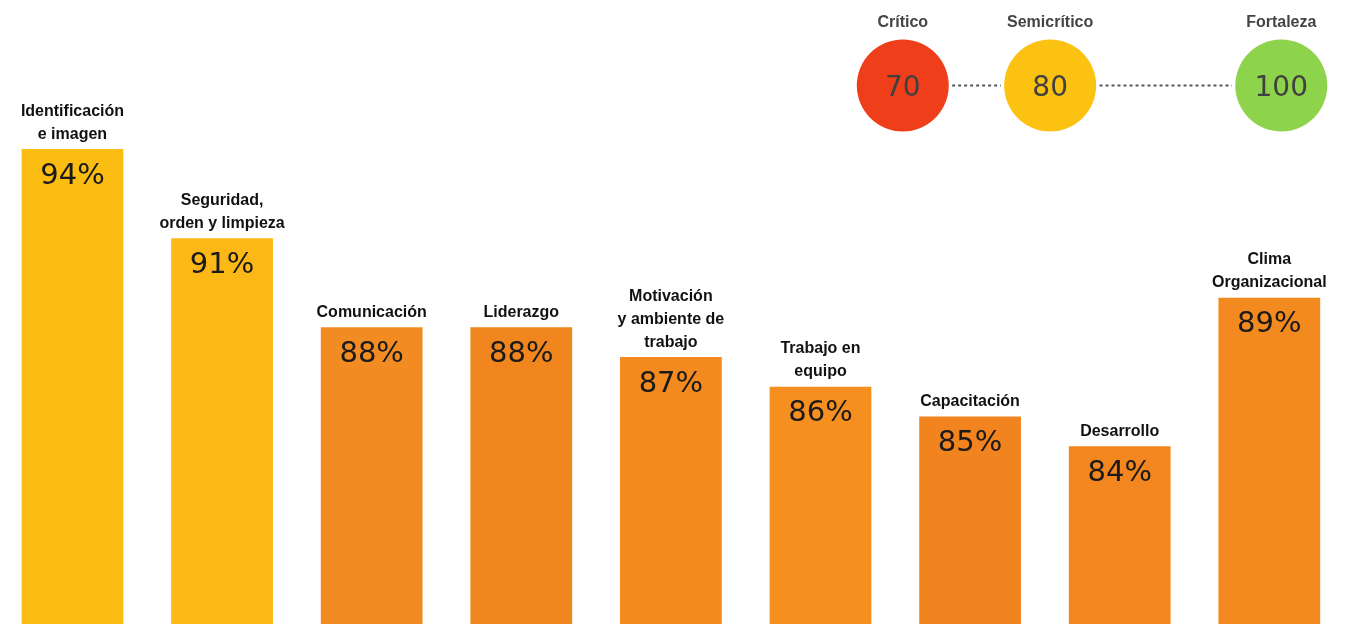  Describe the element at coordinates (1050, 21) in the screenshot. I see `category-label: Semicrítico` at that location.